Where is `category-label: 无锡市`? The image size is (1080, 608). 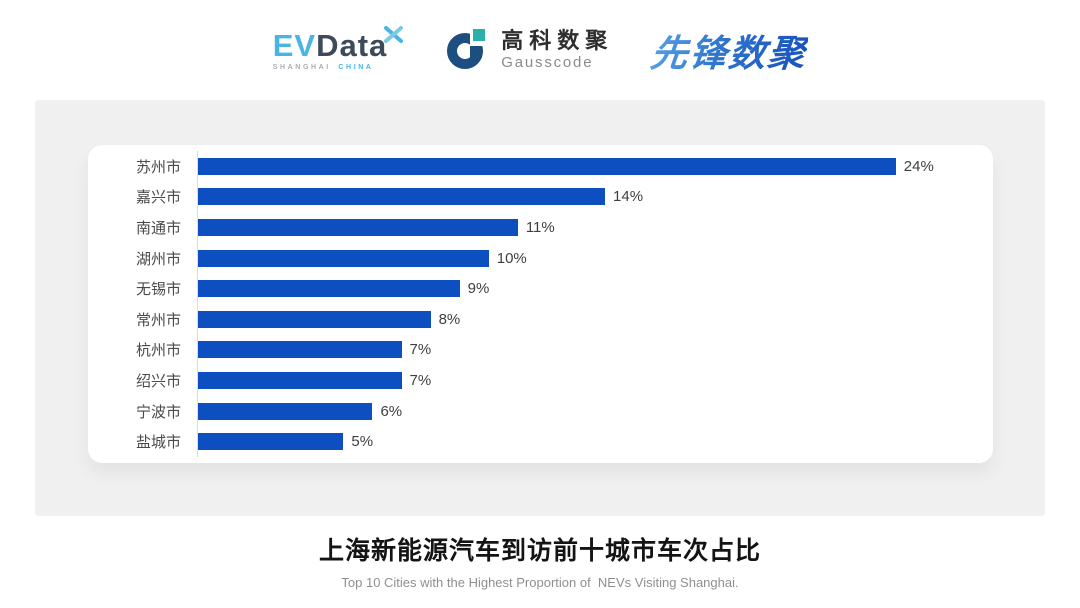 category-label: 无锡市 is located at coordinates (158, 290).